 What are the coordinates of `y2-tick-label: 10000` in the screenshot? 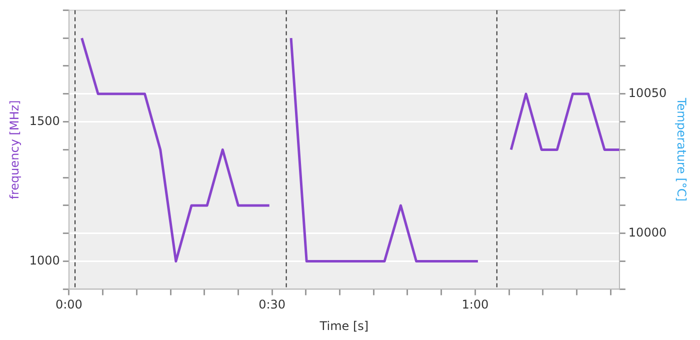 It's located at (647, 233).